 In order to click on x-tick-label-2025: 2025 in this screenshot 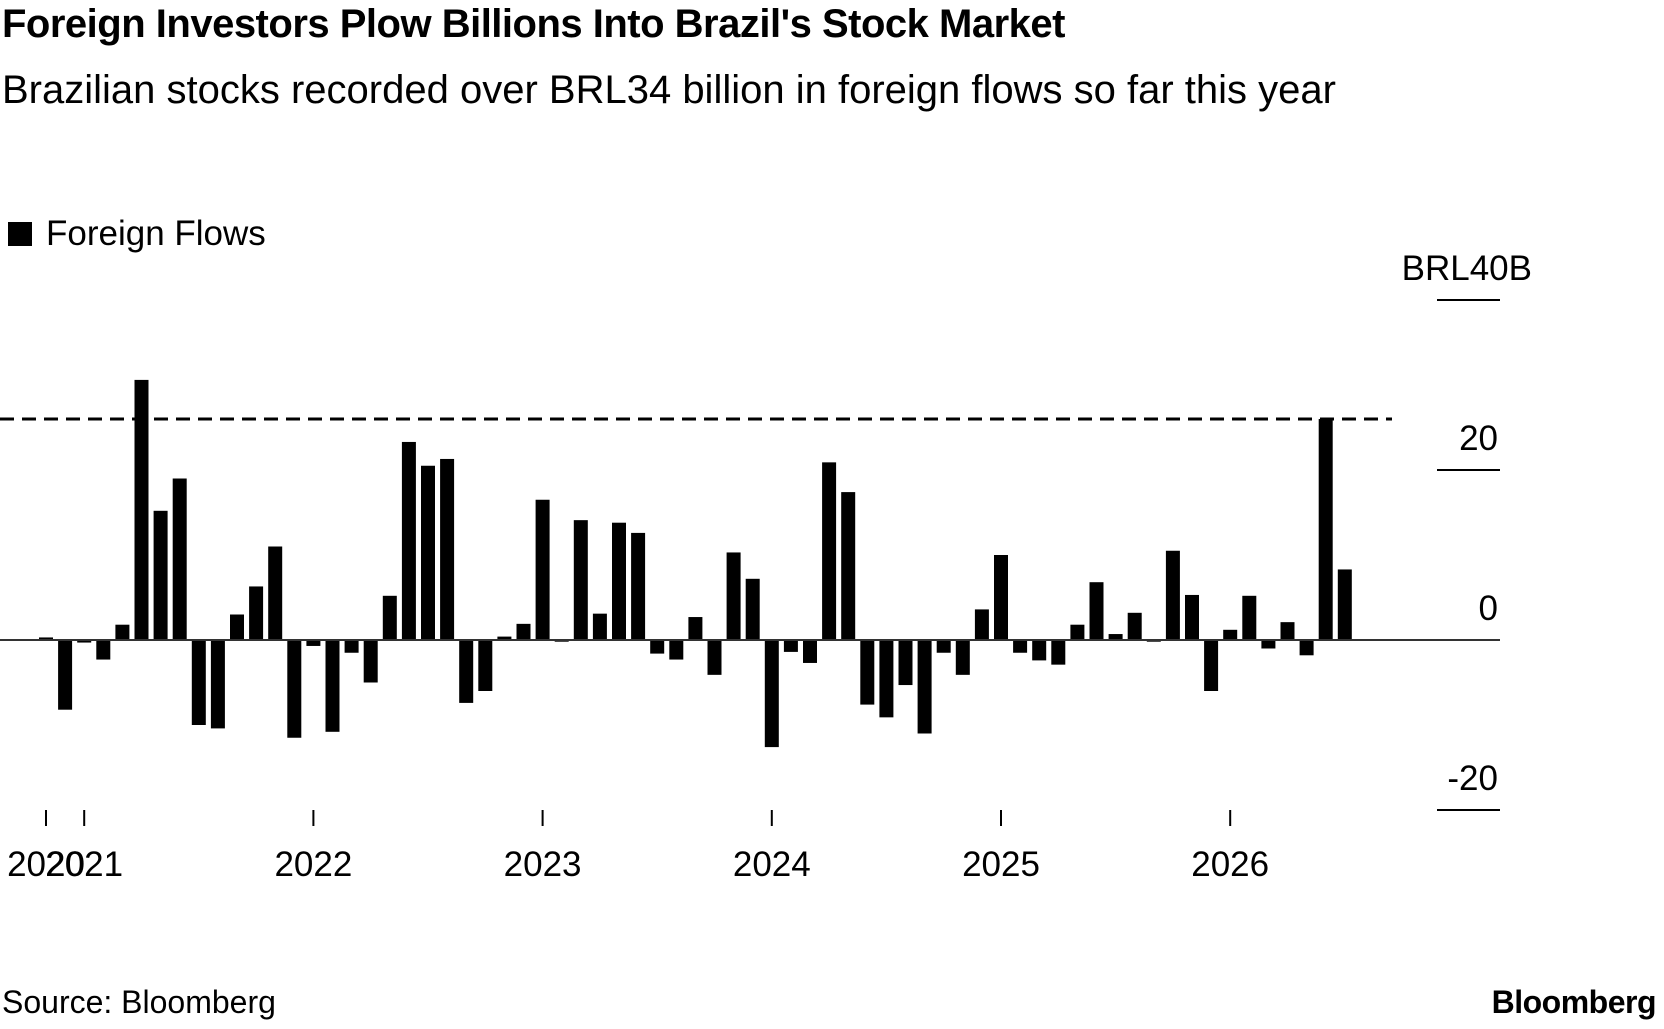, I will do `click(1001, 864)`.